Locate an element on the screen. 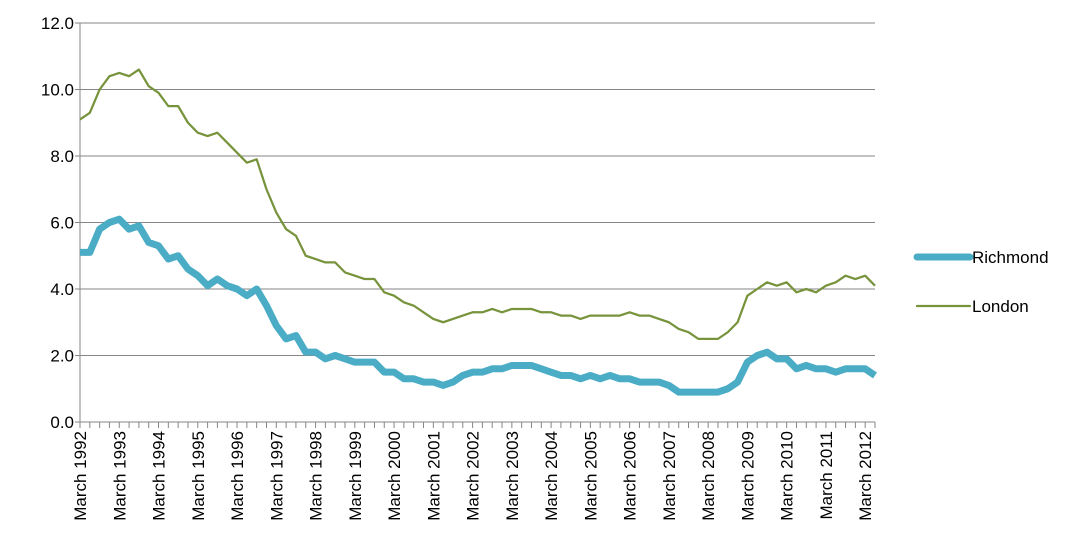 The width and height of the screenshot is (1089, 553). x-tick-label: March 1995 is located at coordinates (198, 476).